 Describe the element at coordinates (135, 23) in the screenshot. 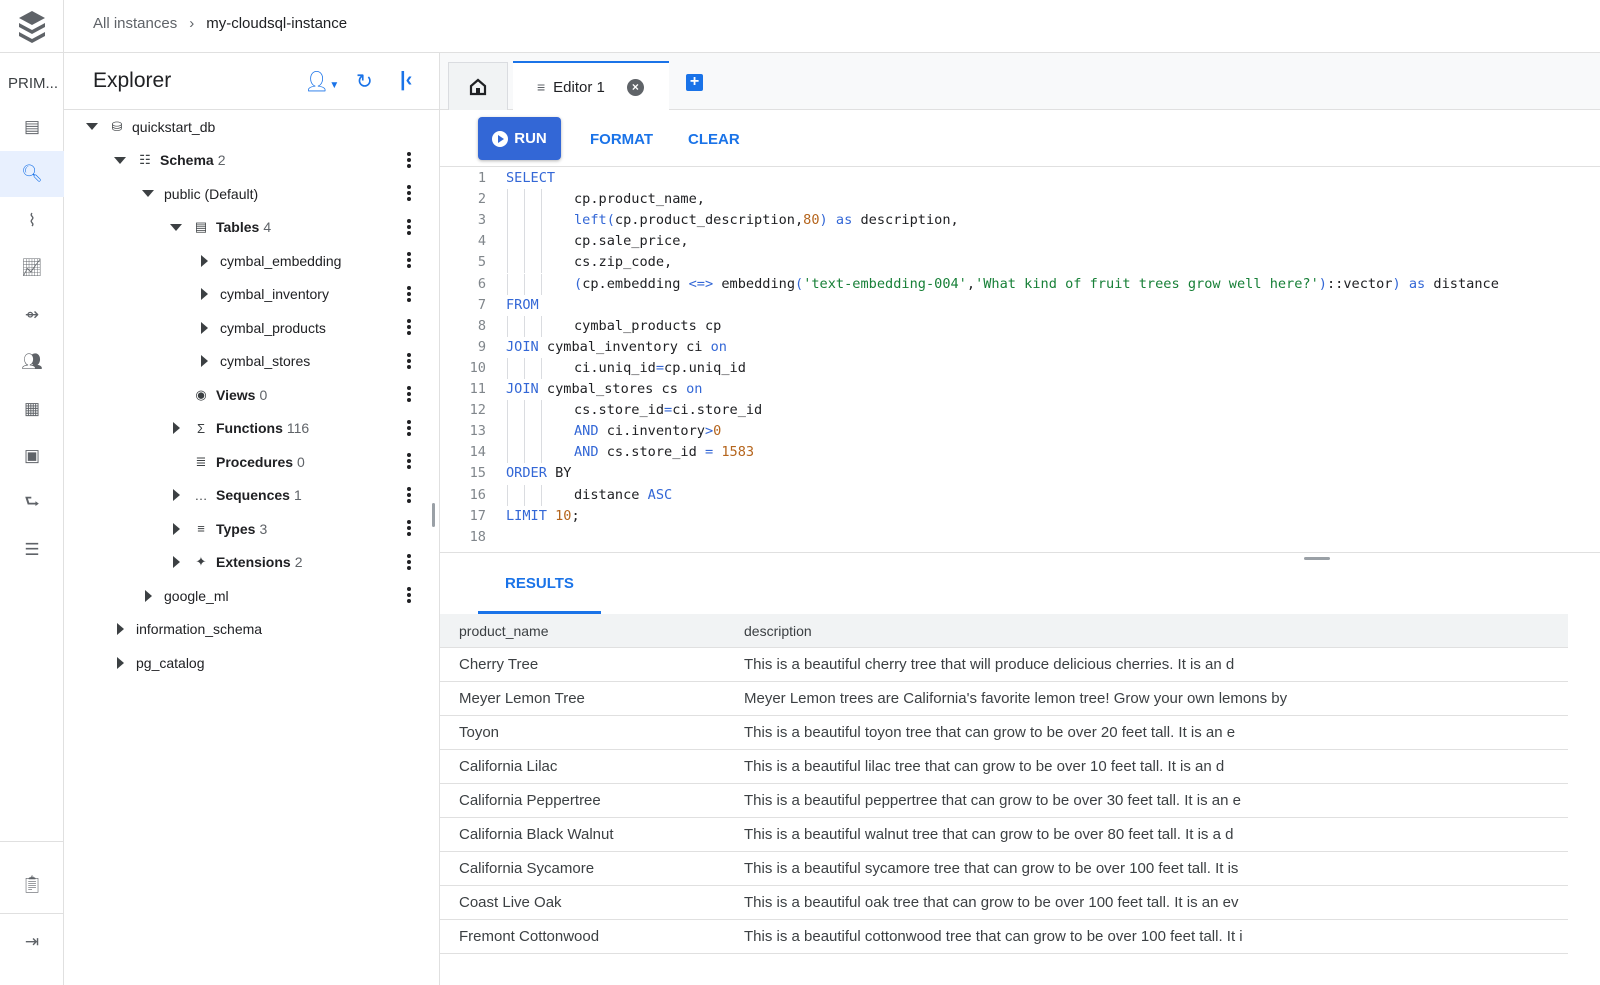

I see `breadcrumb-all-instances: All instances` at that location.